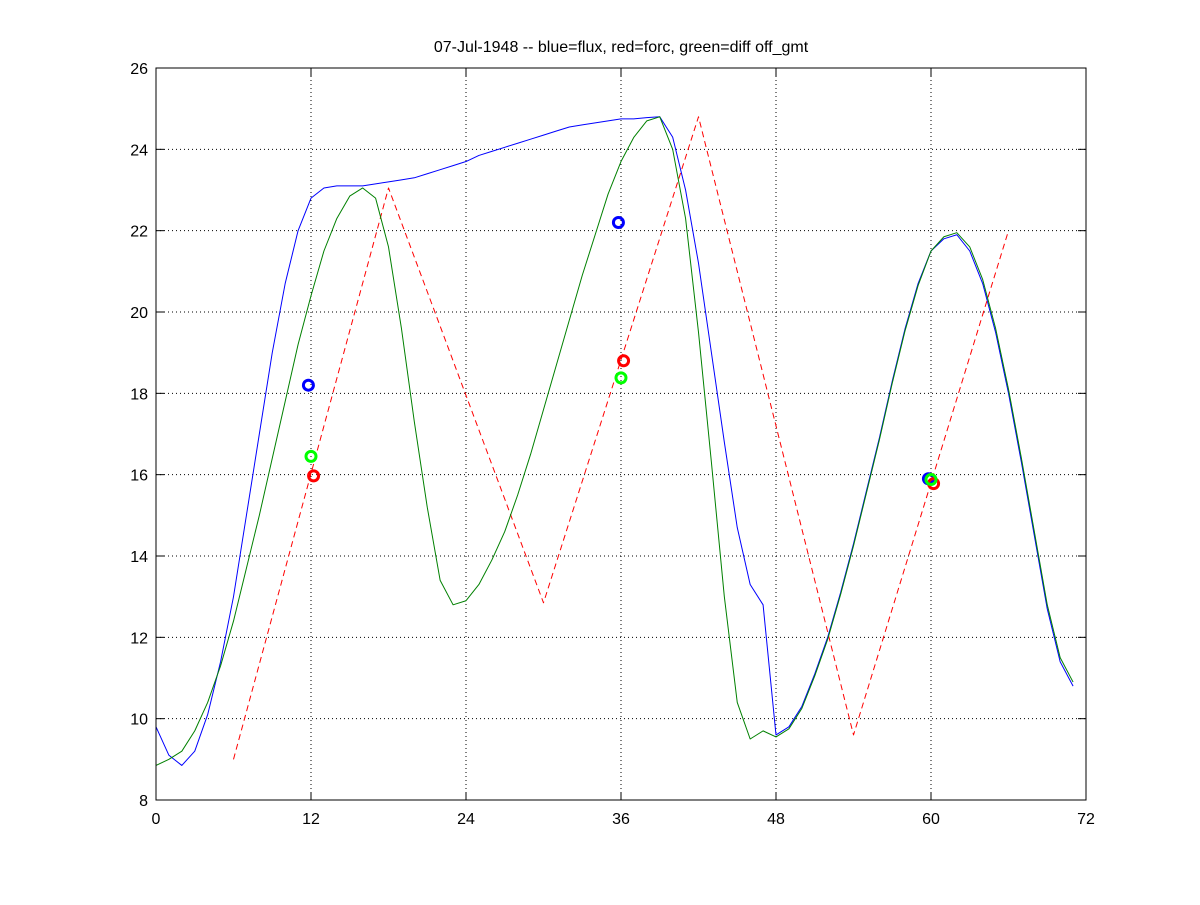  I want to click on y-tick-label: 16, so click(139, 476).